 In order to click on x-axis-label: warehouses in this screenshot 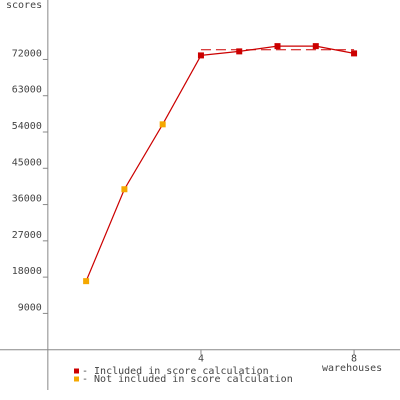, I will do `click(352, 368)`.